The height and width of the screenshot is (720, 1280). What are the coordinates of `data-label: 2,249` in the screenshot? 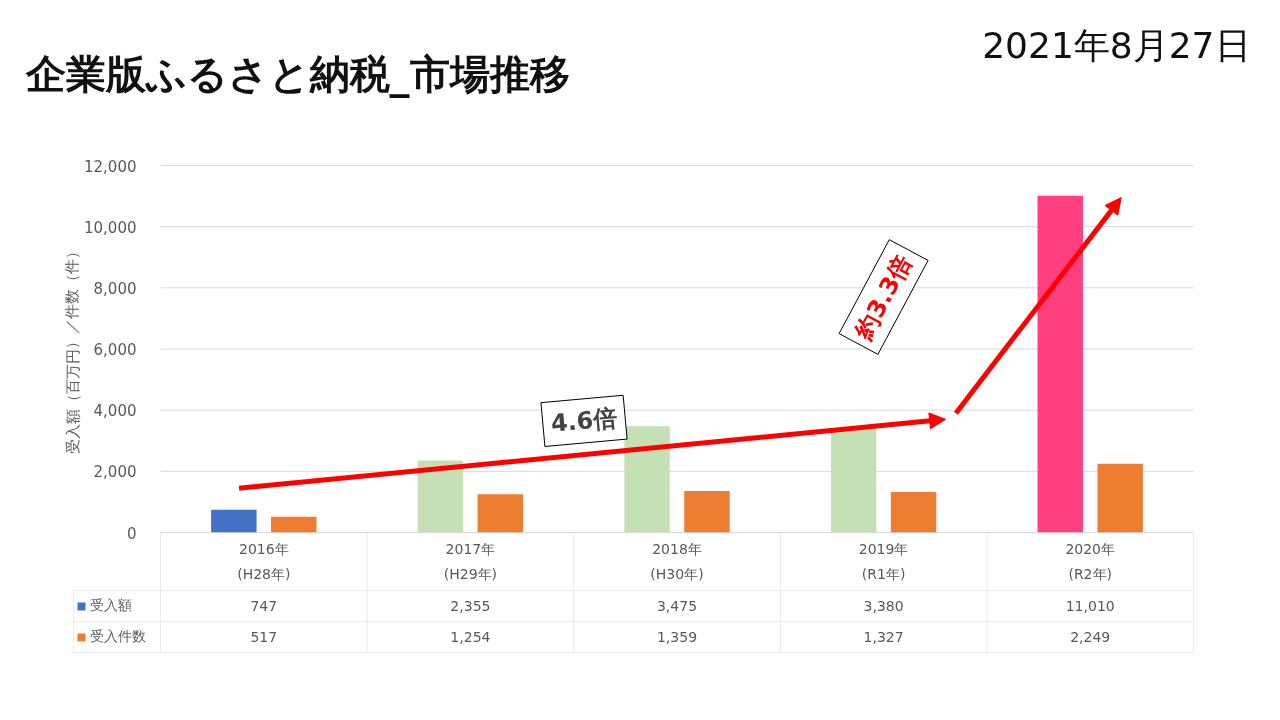 It's located at (1090, 637).